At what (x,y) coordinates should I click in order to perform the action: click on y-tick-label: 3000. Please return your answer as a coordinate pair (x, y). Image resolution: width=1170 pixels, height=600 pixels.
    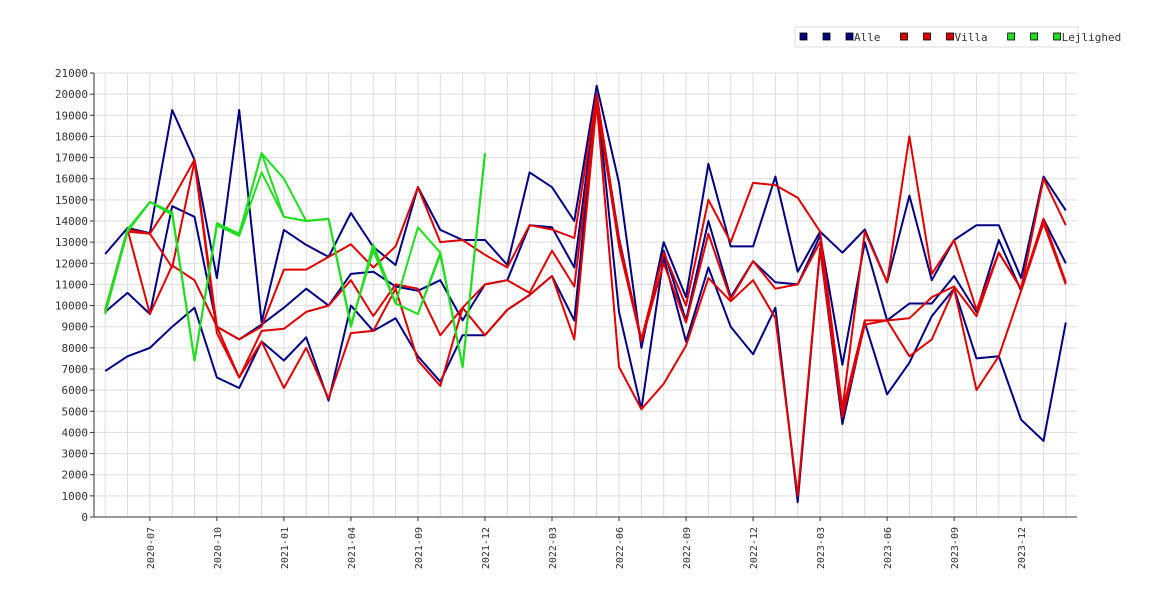
    Looking at the image, I should click on (75, 454).